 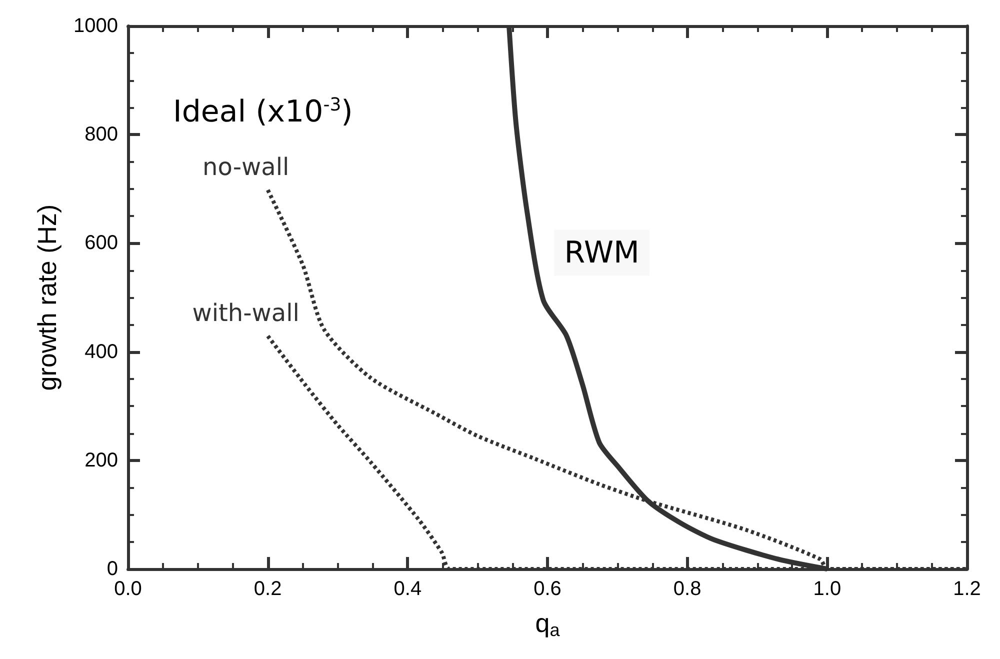 I want to click on y-axis-title: growth rate (Hz), so click(x=47, y=297).